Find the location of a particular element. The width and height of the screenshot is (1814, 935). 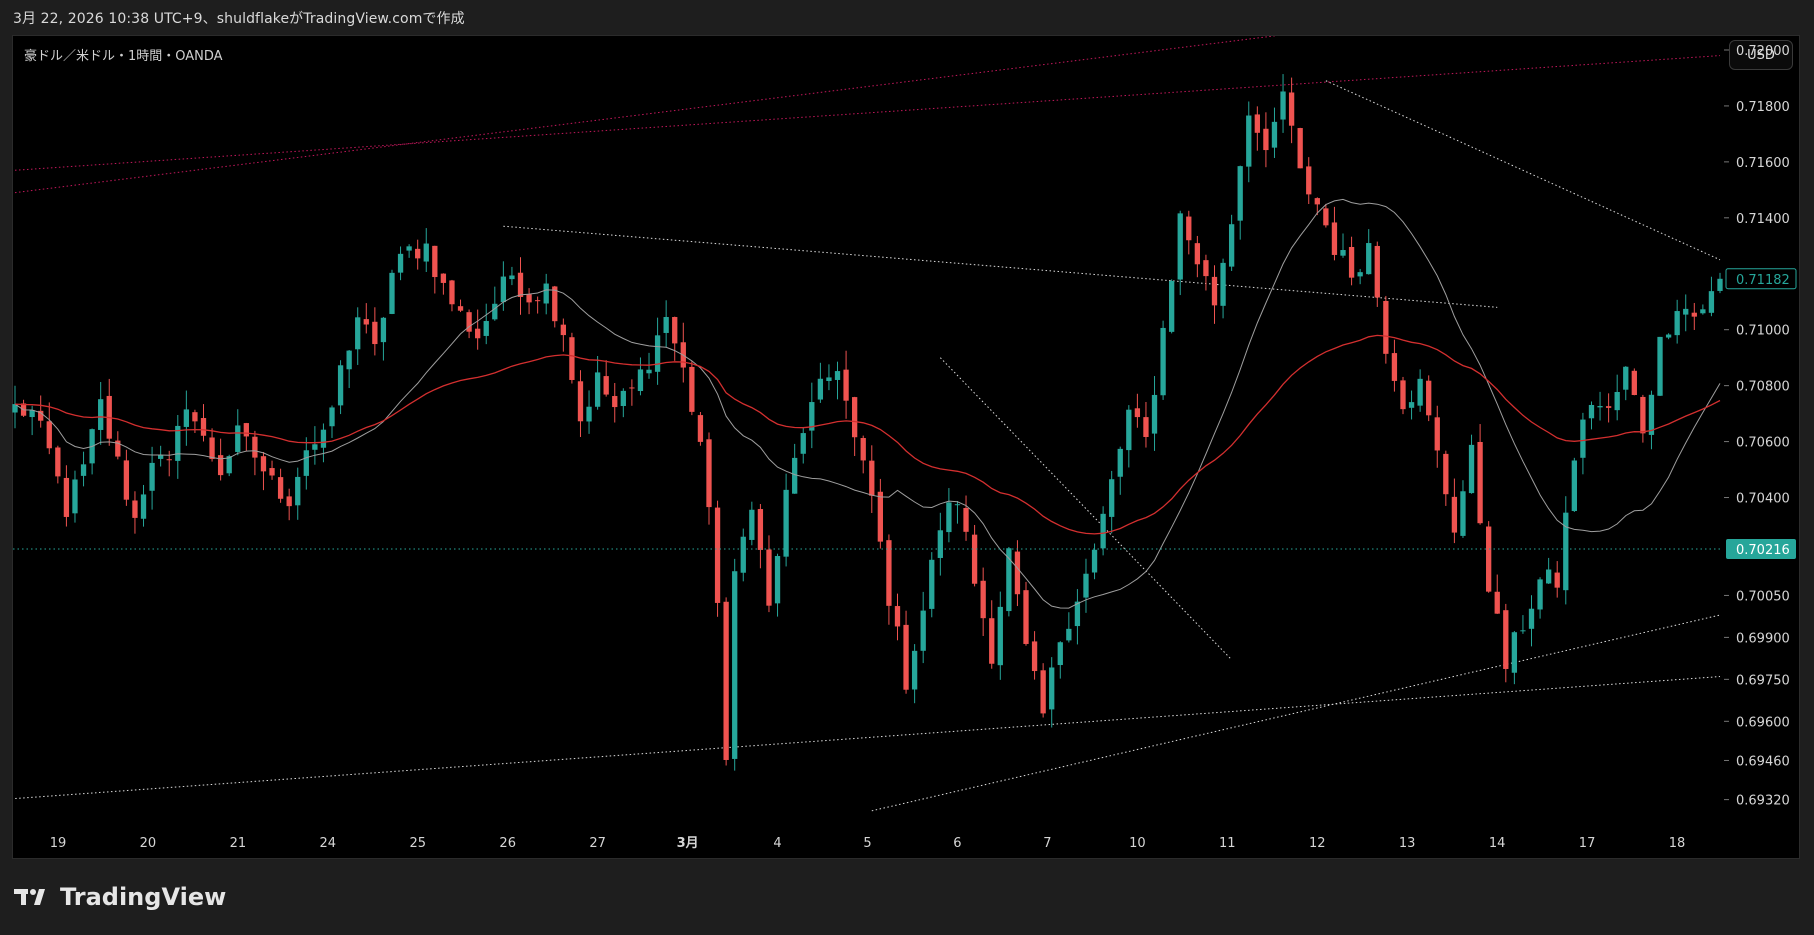

tradingview-logo-icon is located at coordinates (29, 897).